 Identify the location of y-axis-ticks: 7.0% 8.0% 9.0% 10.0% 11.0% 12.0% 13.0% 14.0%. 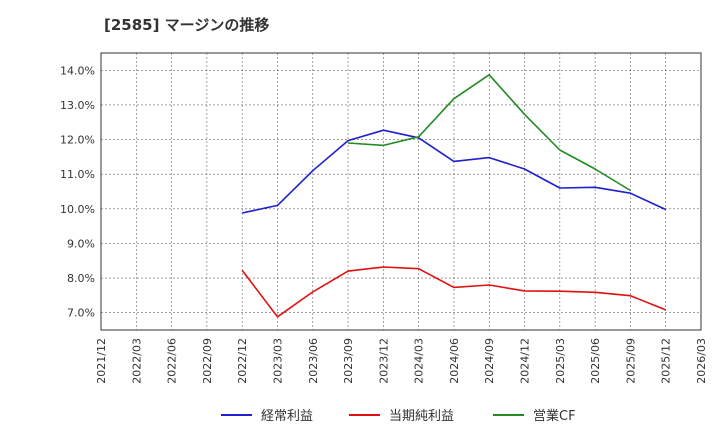
(77, 191).